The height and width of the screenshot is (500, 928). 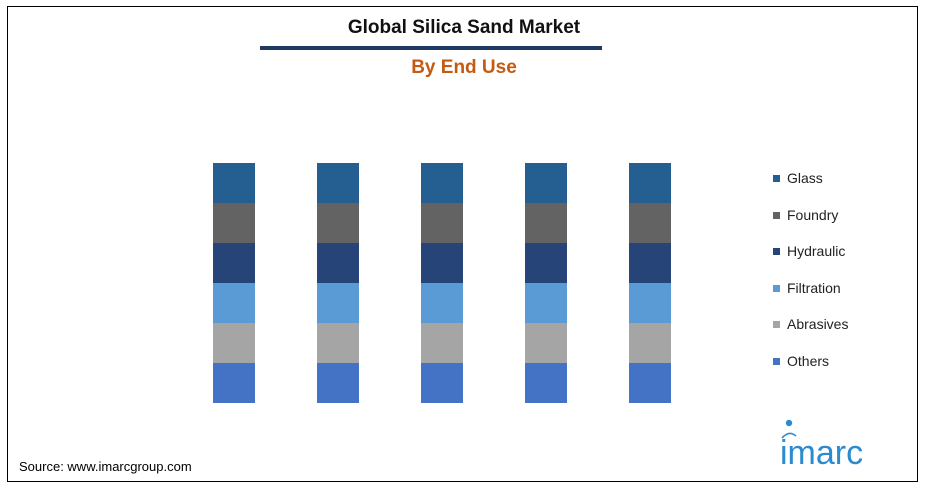 What do you see at coordinates (821, 451) in the screenshot?
I see `logo-text: imarc` at bounding box center [821, 451].